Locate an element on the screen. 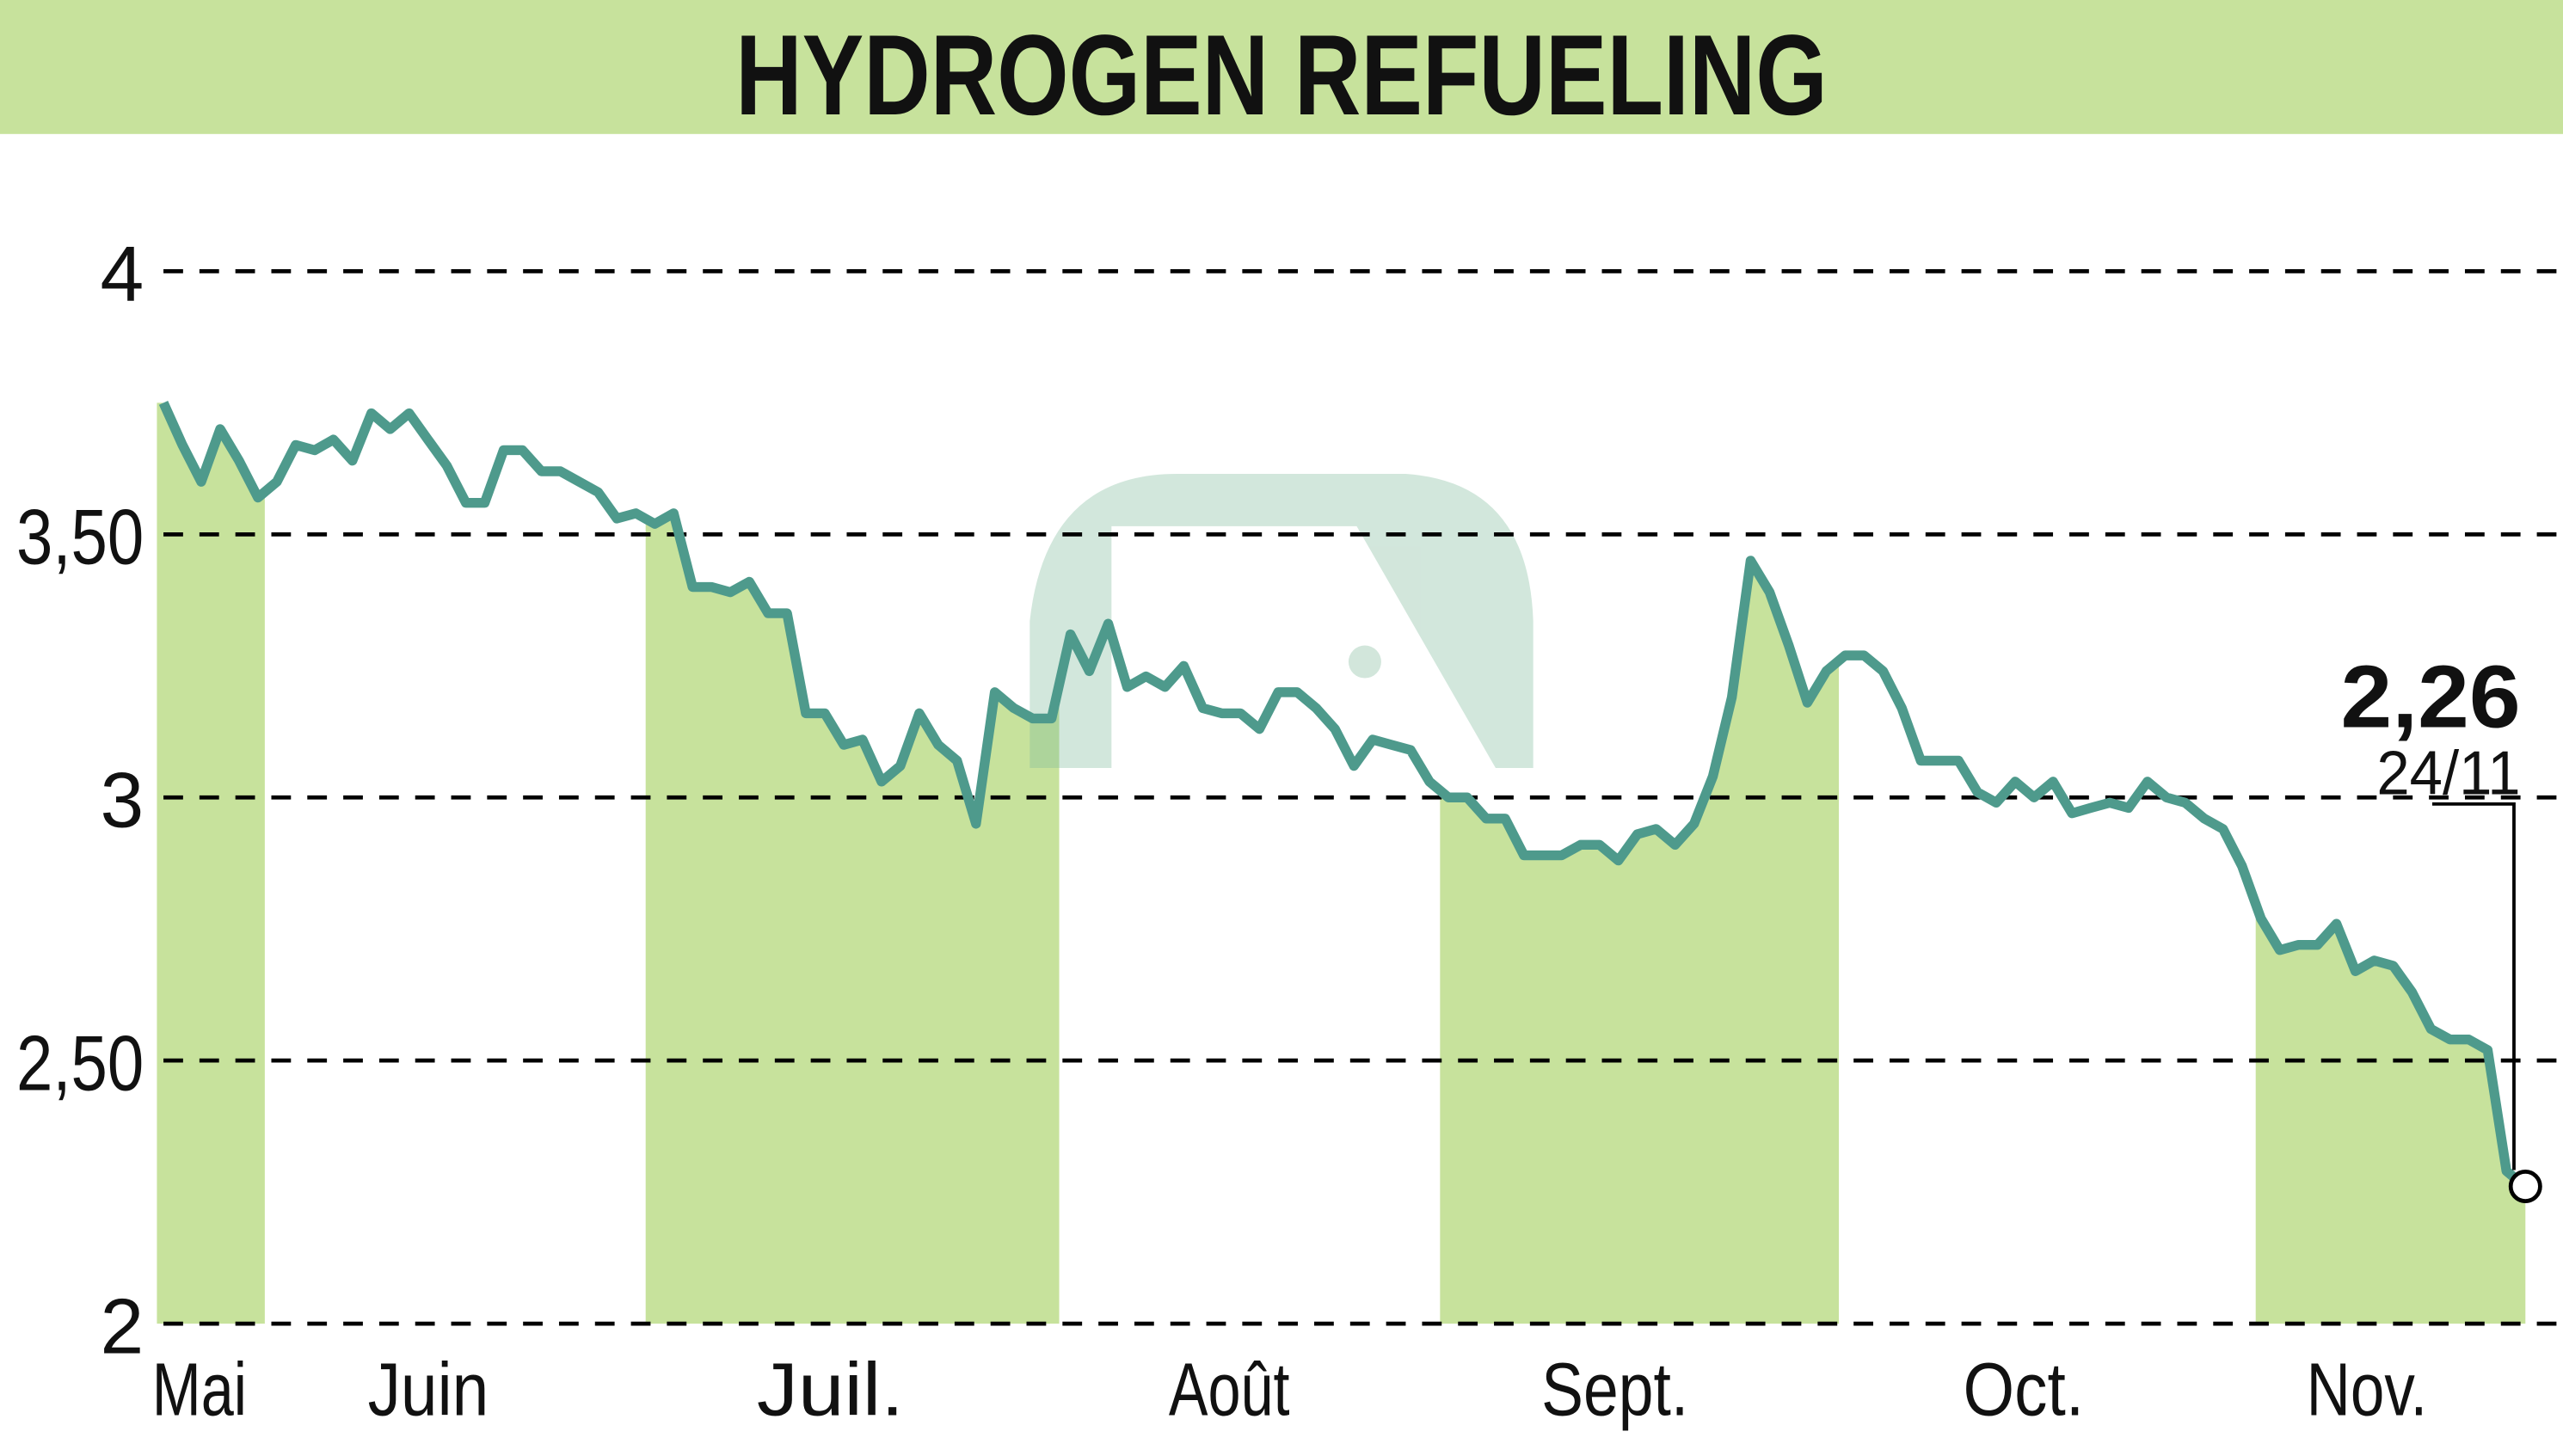 The width and height of the screenshot is (2563, 1456). x-tick-label: Nov. is located at coordinates (2367, 1390).